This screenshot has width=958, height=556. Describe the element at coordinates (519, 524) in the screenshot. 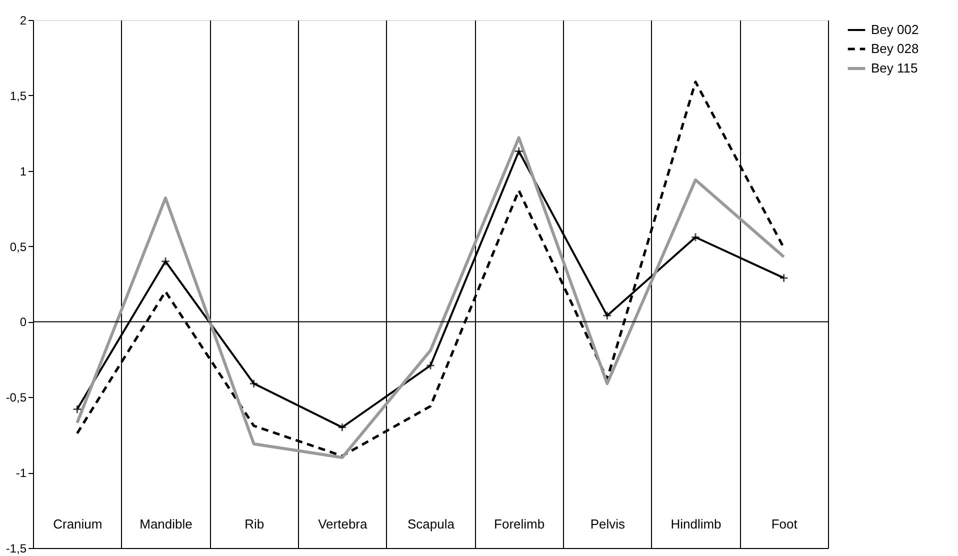

I see `x-tick-label: Forelimb` at that location.